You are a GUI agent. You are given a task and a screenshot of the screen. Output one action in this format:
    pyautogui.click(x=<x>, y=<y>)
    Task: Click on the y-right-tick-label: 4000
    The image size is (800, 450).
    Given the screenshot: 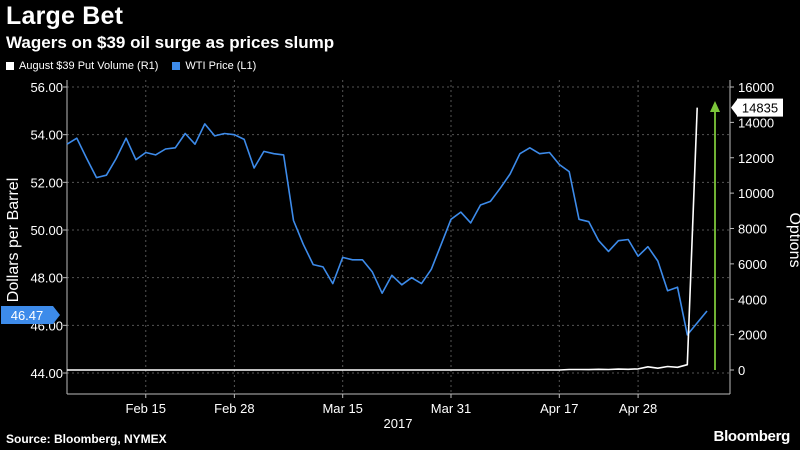 What is the action you would take?
    pyautogui.click(x=752, y=299)
    